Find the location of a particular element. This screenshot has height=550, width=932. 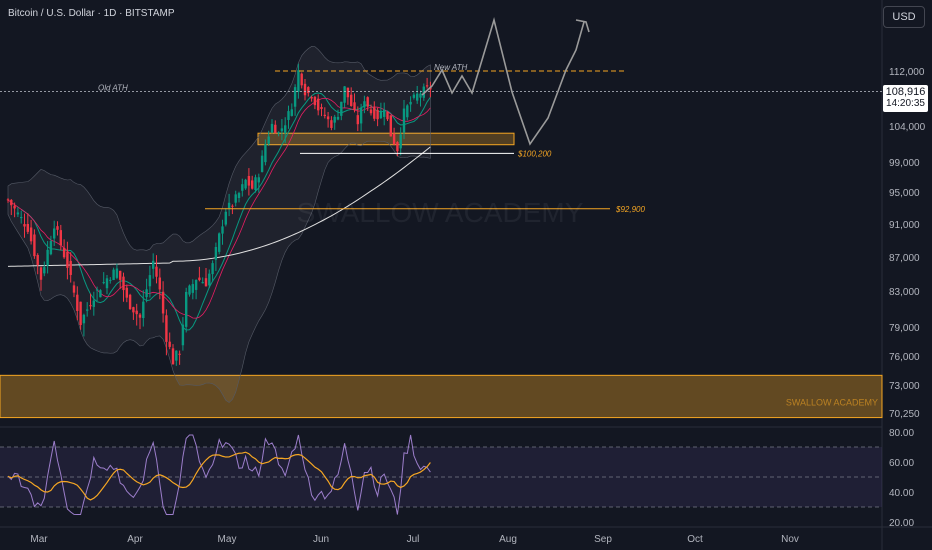

price-tick-label: 112,000 is located at coordinates (907, 72).